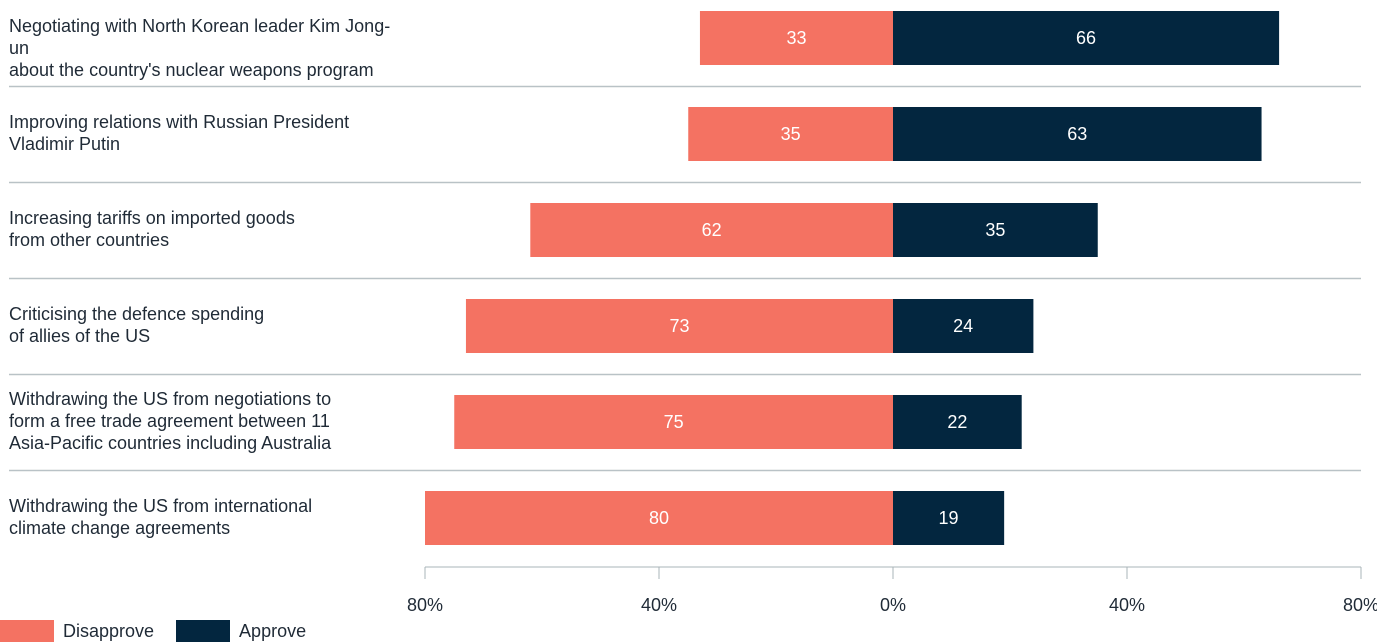 This screenshot has width=1377, height=642. Describe the element at coordinates (273, 630) in the screenshot. I see `legend-label-approve: Approve` at that location.